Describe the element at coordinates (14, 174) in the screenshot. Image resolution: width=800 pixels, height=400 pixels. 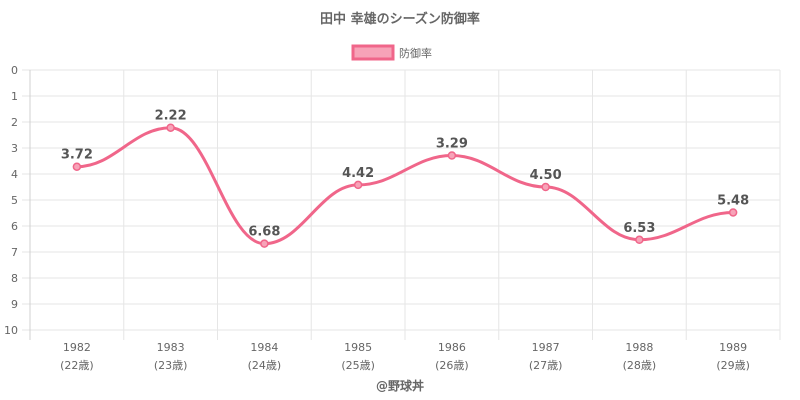
I see `y-tick-label: 4` at that location.